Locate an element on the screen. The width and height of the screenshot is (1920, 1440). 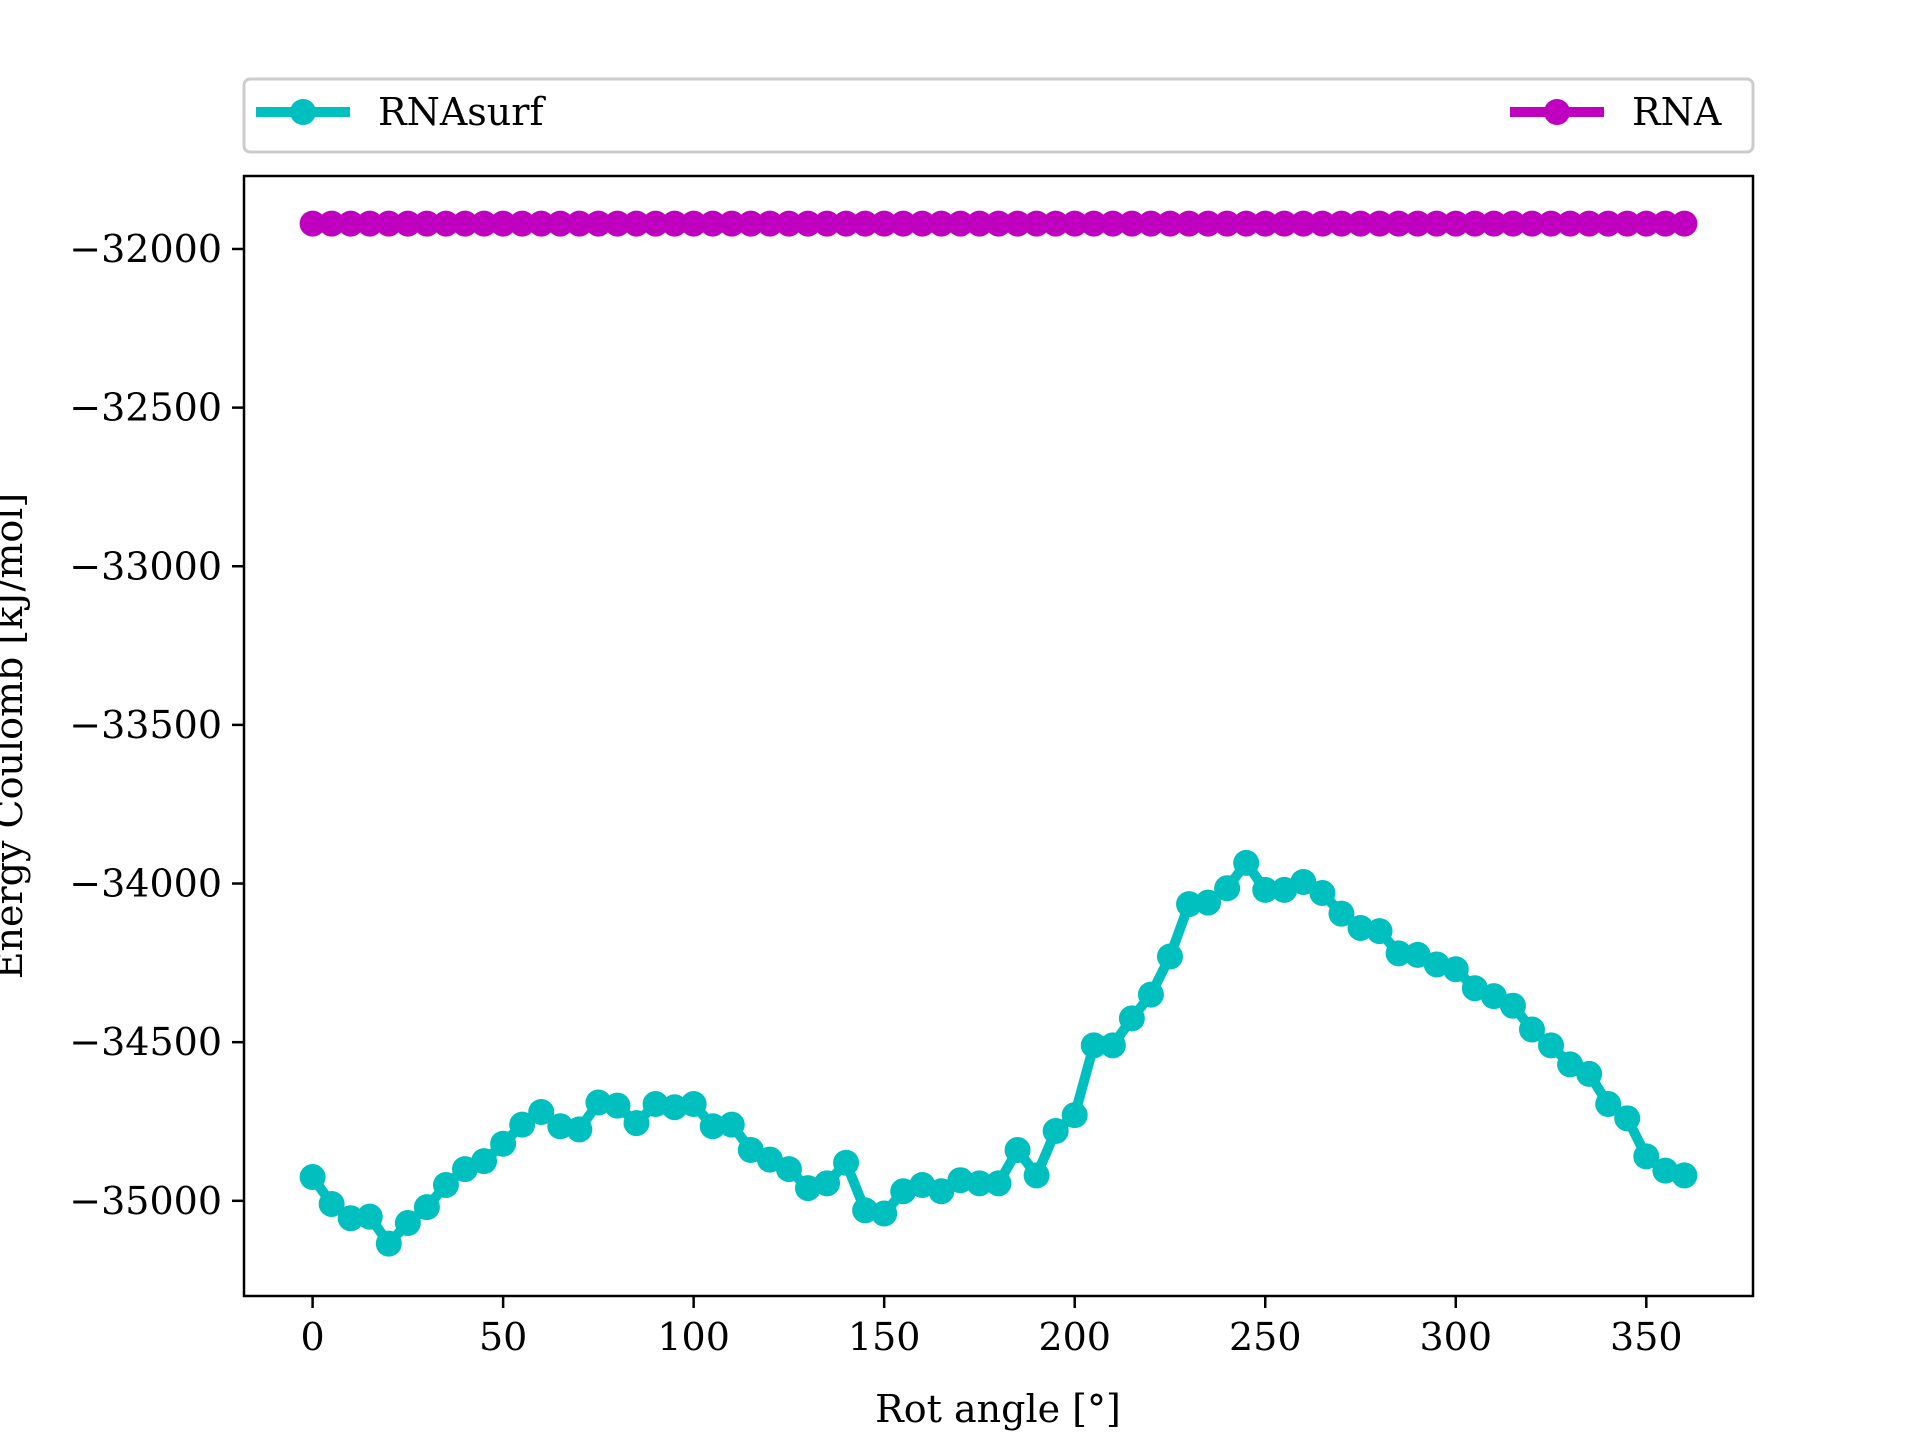
y-tick-label: −34500 is located at coordinates (145, 1042).